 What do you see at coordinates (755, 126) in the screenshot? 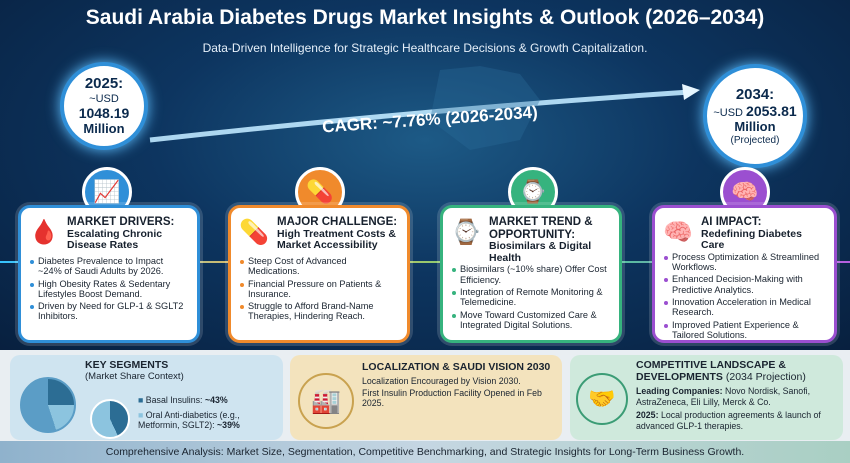
I see `end-unit: Million` at bounding box center [755, 126].